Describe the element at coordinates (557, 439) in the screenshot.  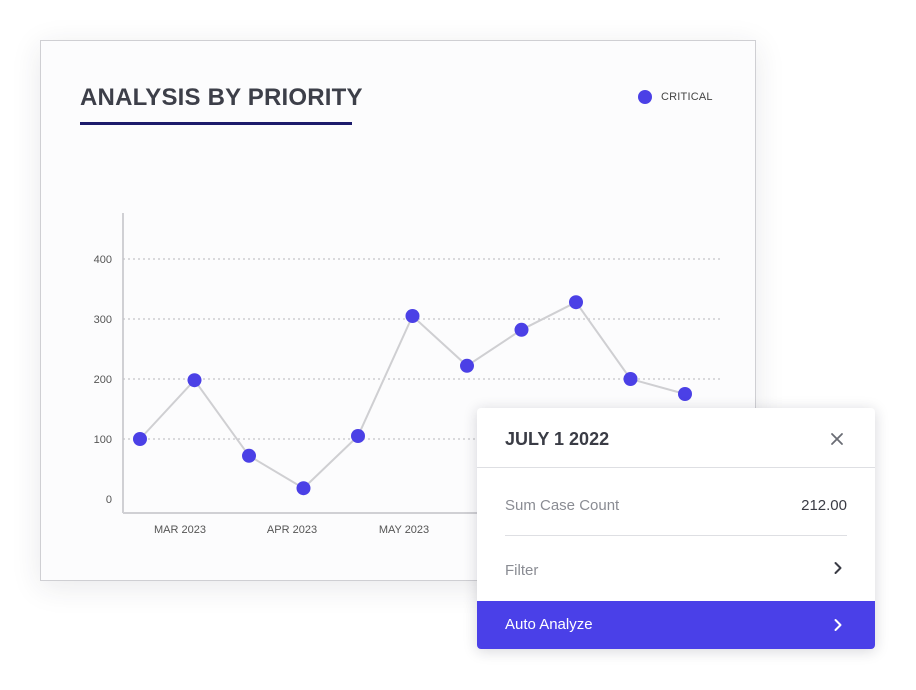
I see `popover-title: JULY 1 2022` at that location.